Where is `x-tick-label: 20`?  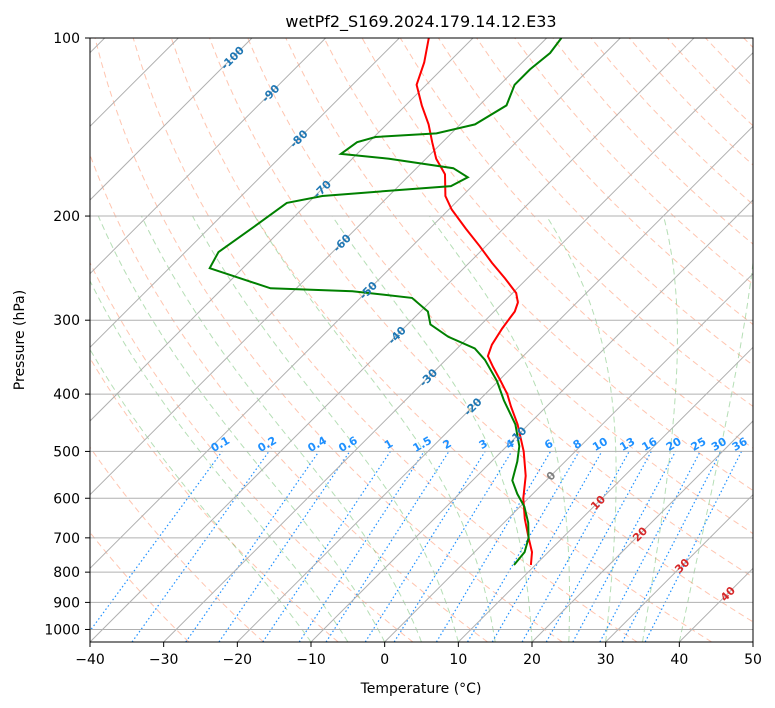
x-tick-label: 20 is located at coordinates (532, 660).